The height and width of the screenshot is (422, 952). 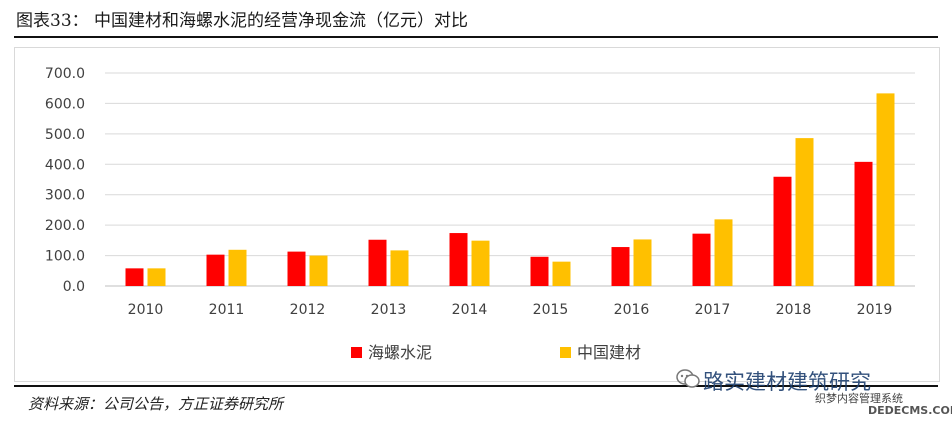 What do you see at coordinates (609, 352) in the screenshot?
I see `legend-label: 中国建材` at bounding box center [609, 352].